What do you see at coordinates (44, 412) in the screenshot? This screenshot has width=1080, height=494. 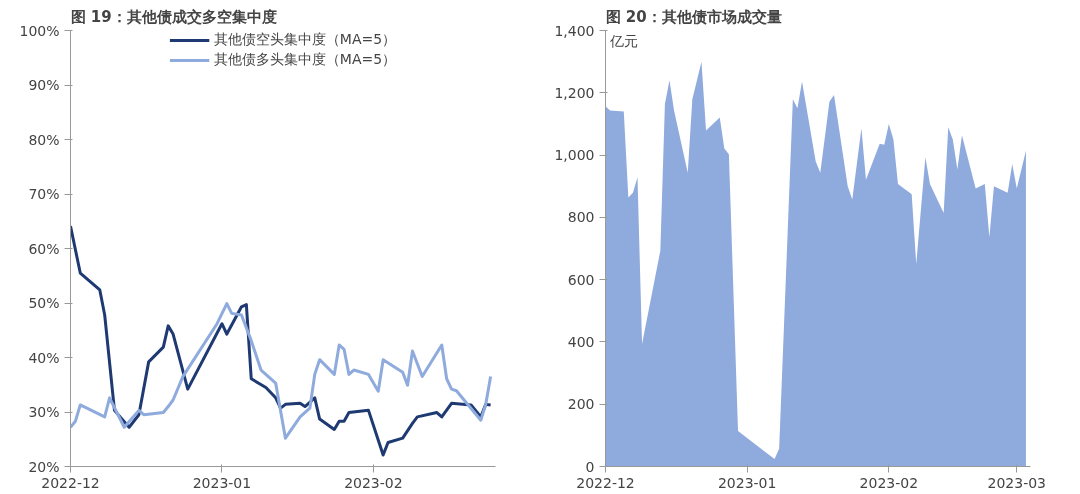 I see `y-tick-label: 30%` at bounding box center [44, 412].